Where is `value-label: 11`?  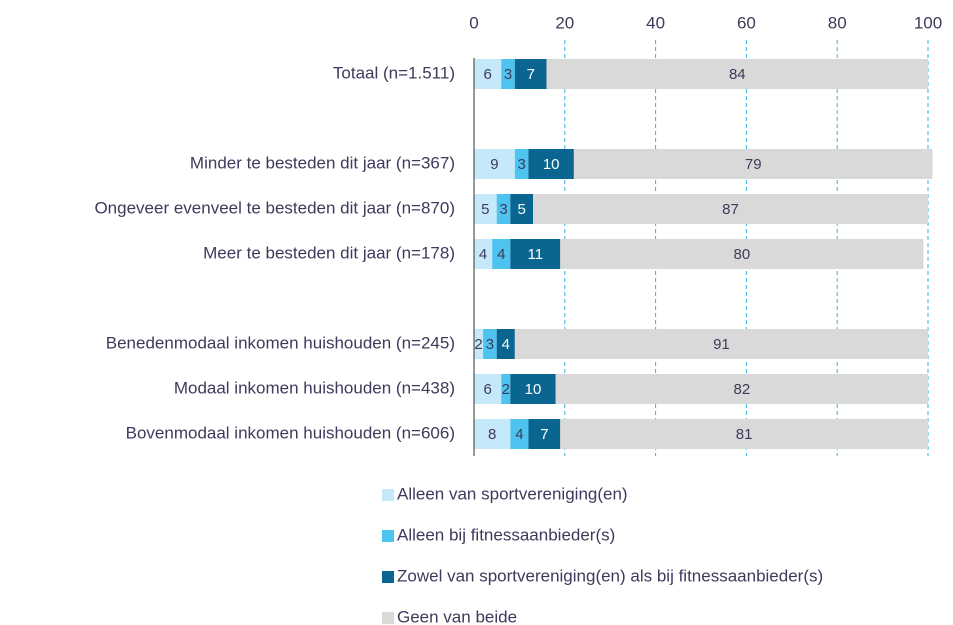 value-label: 11 is located at coordinates (536, 254).